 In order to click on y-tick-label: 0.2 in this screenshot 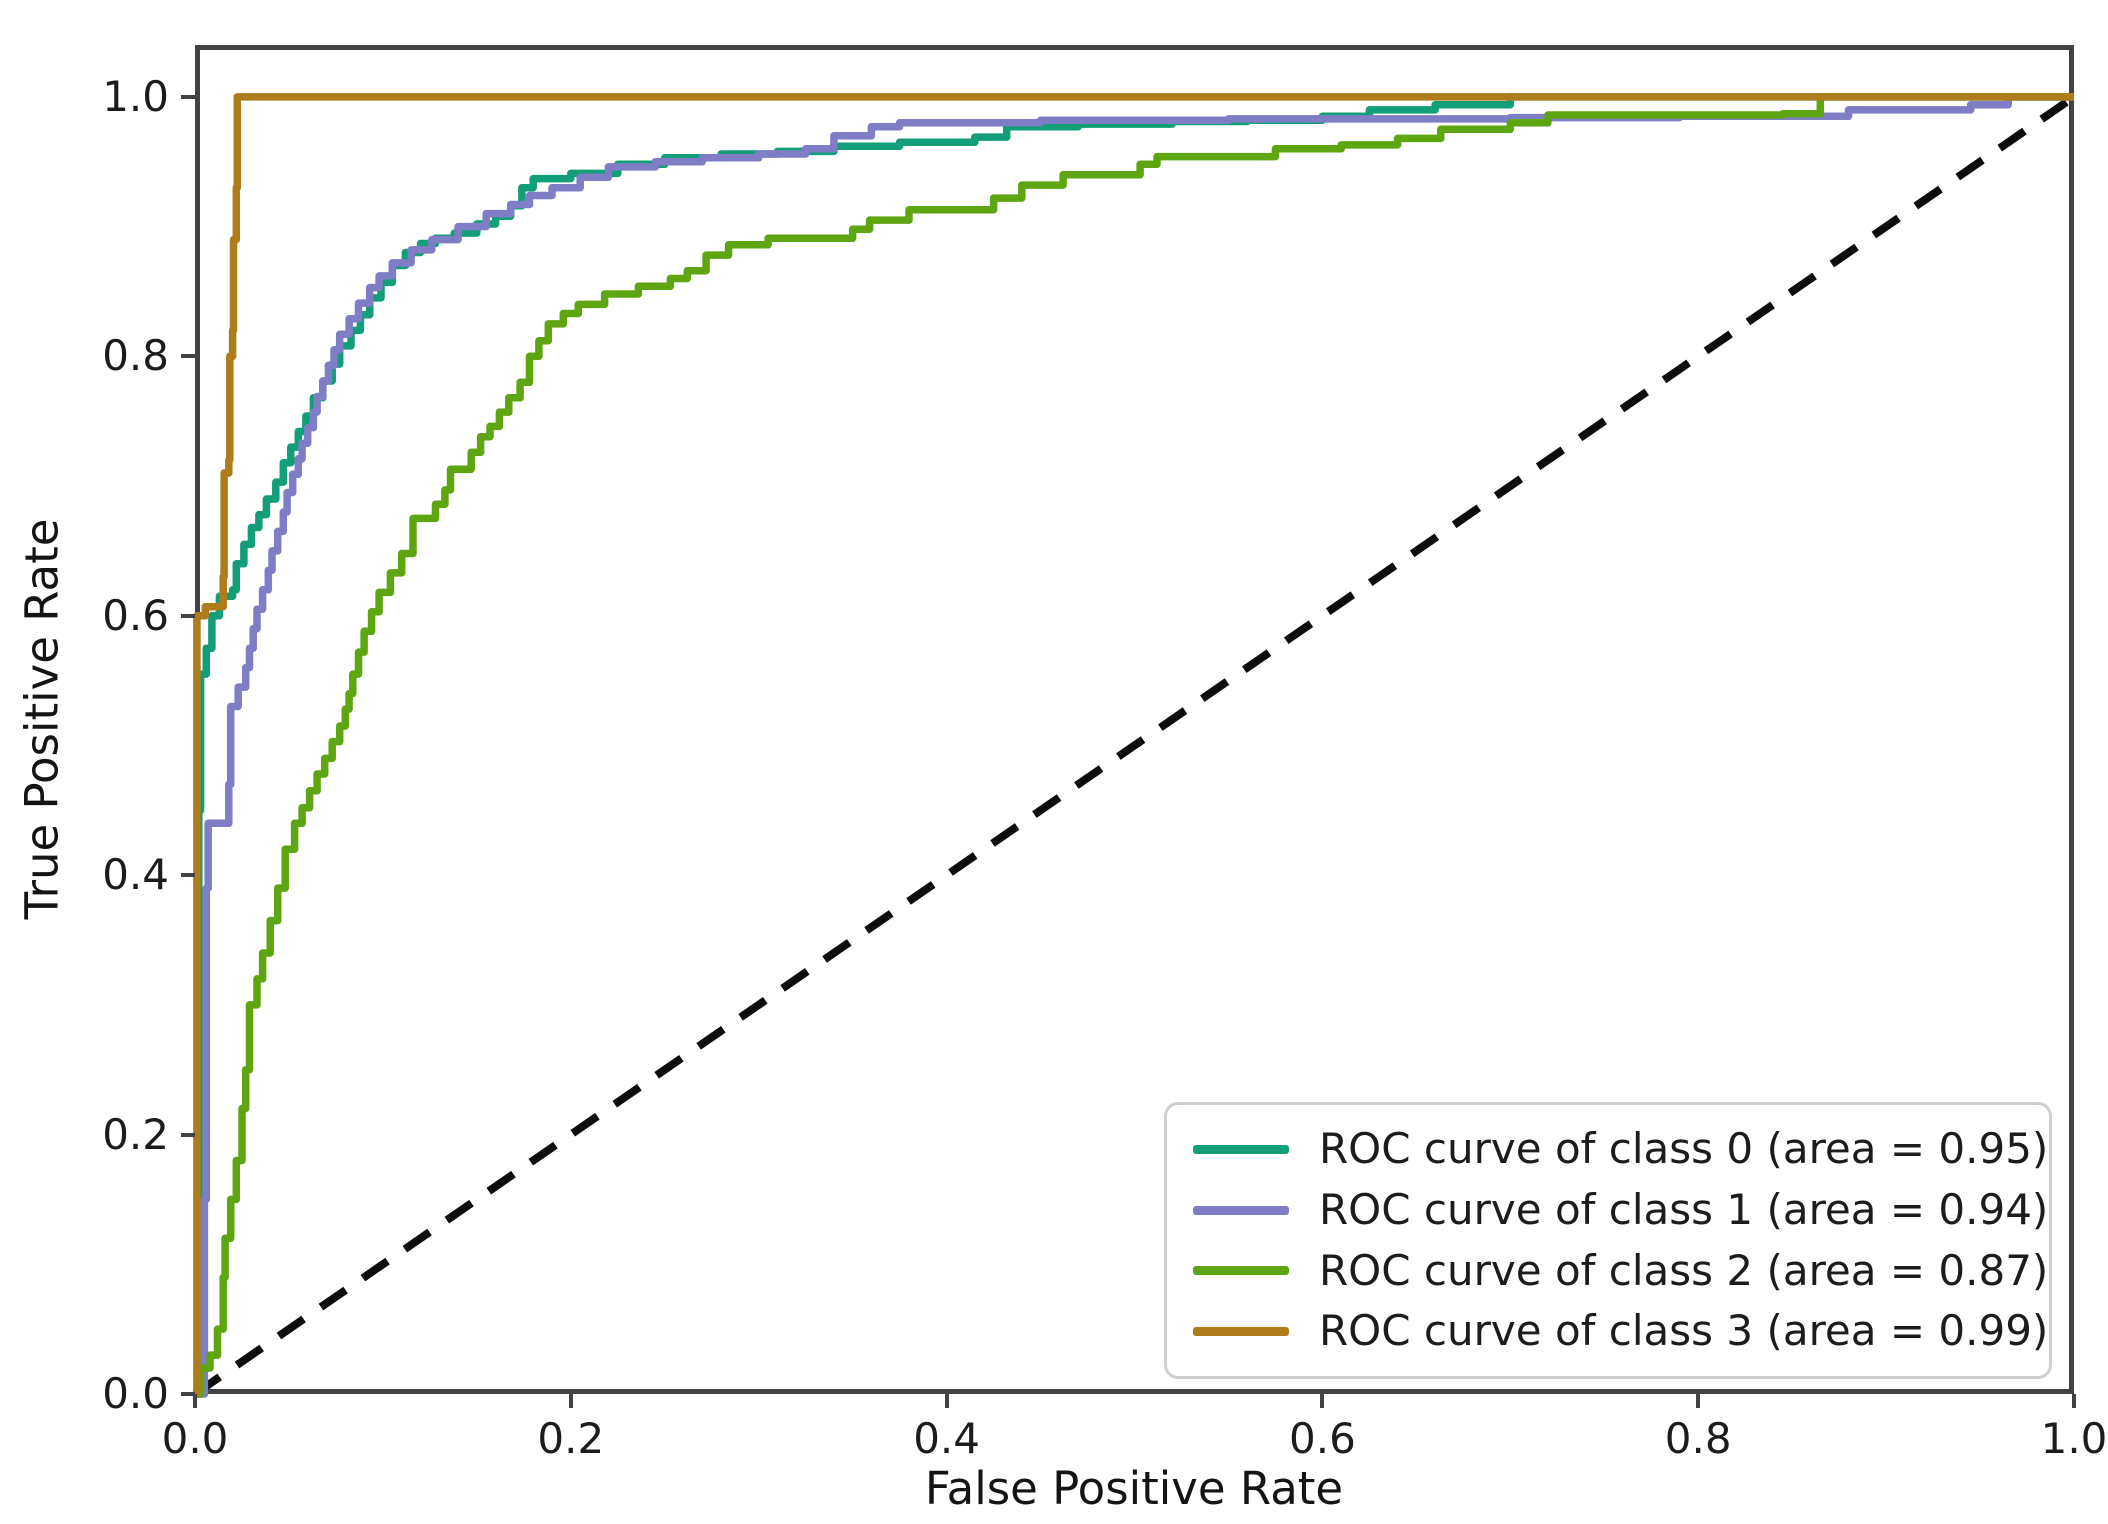, I will do `click(135, 1134)`.